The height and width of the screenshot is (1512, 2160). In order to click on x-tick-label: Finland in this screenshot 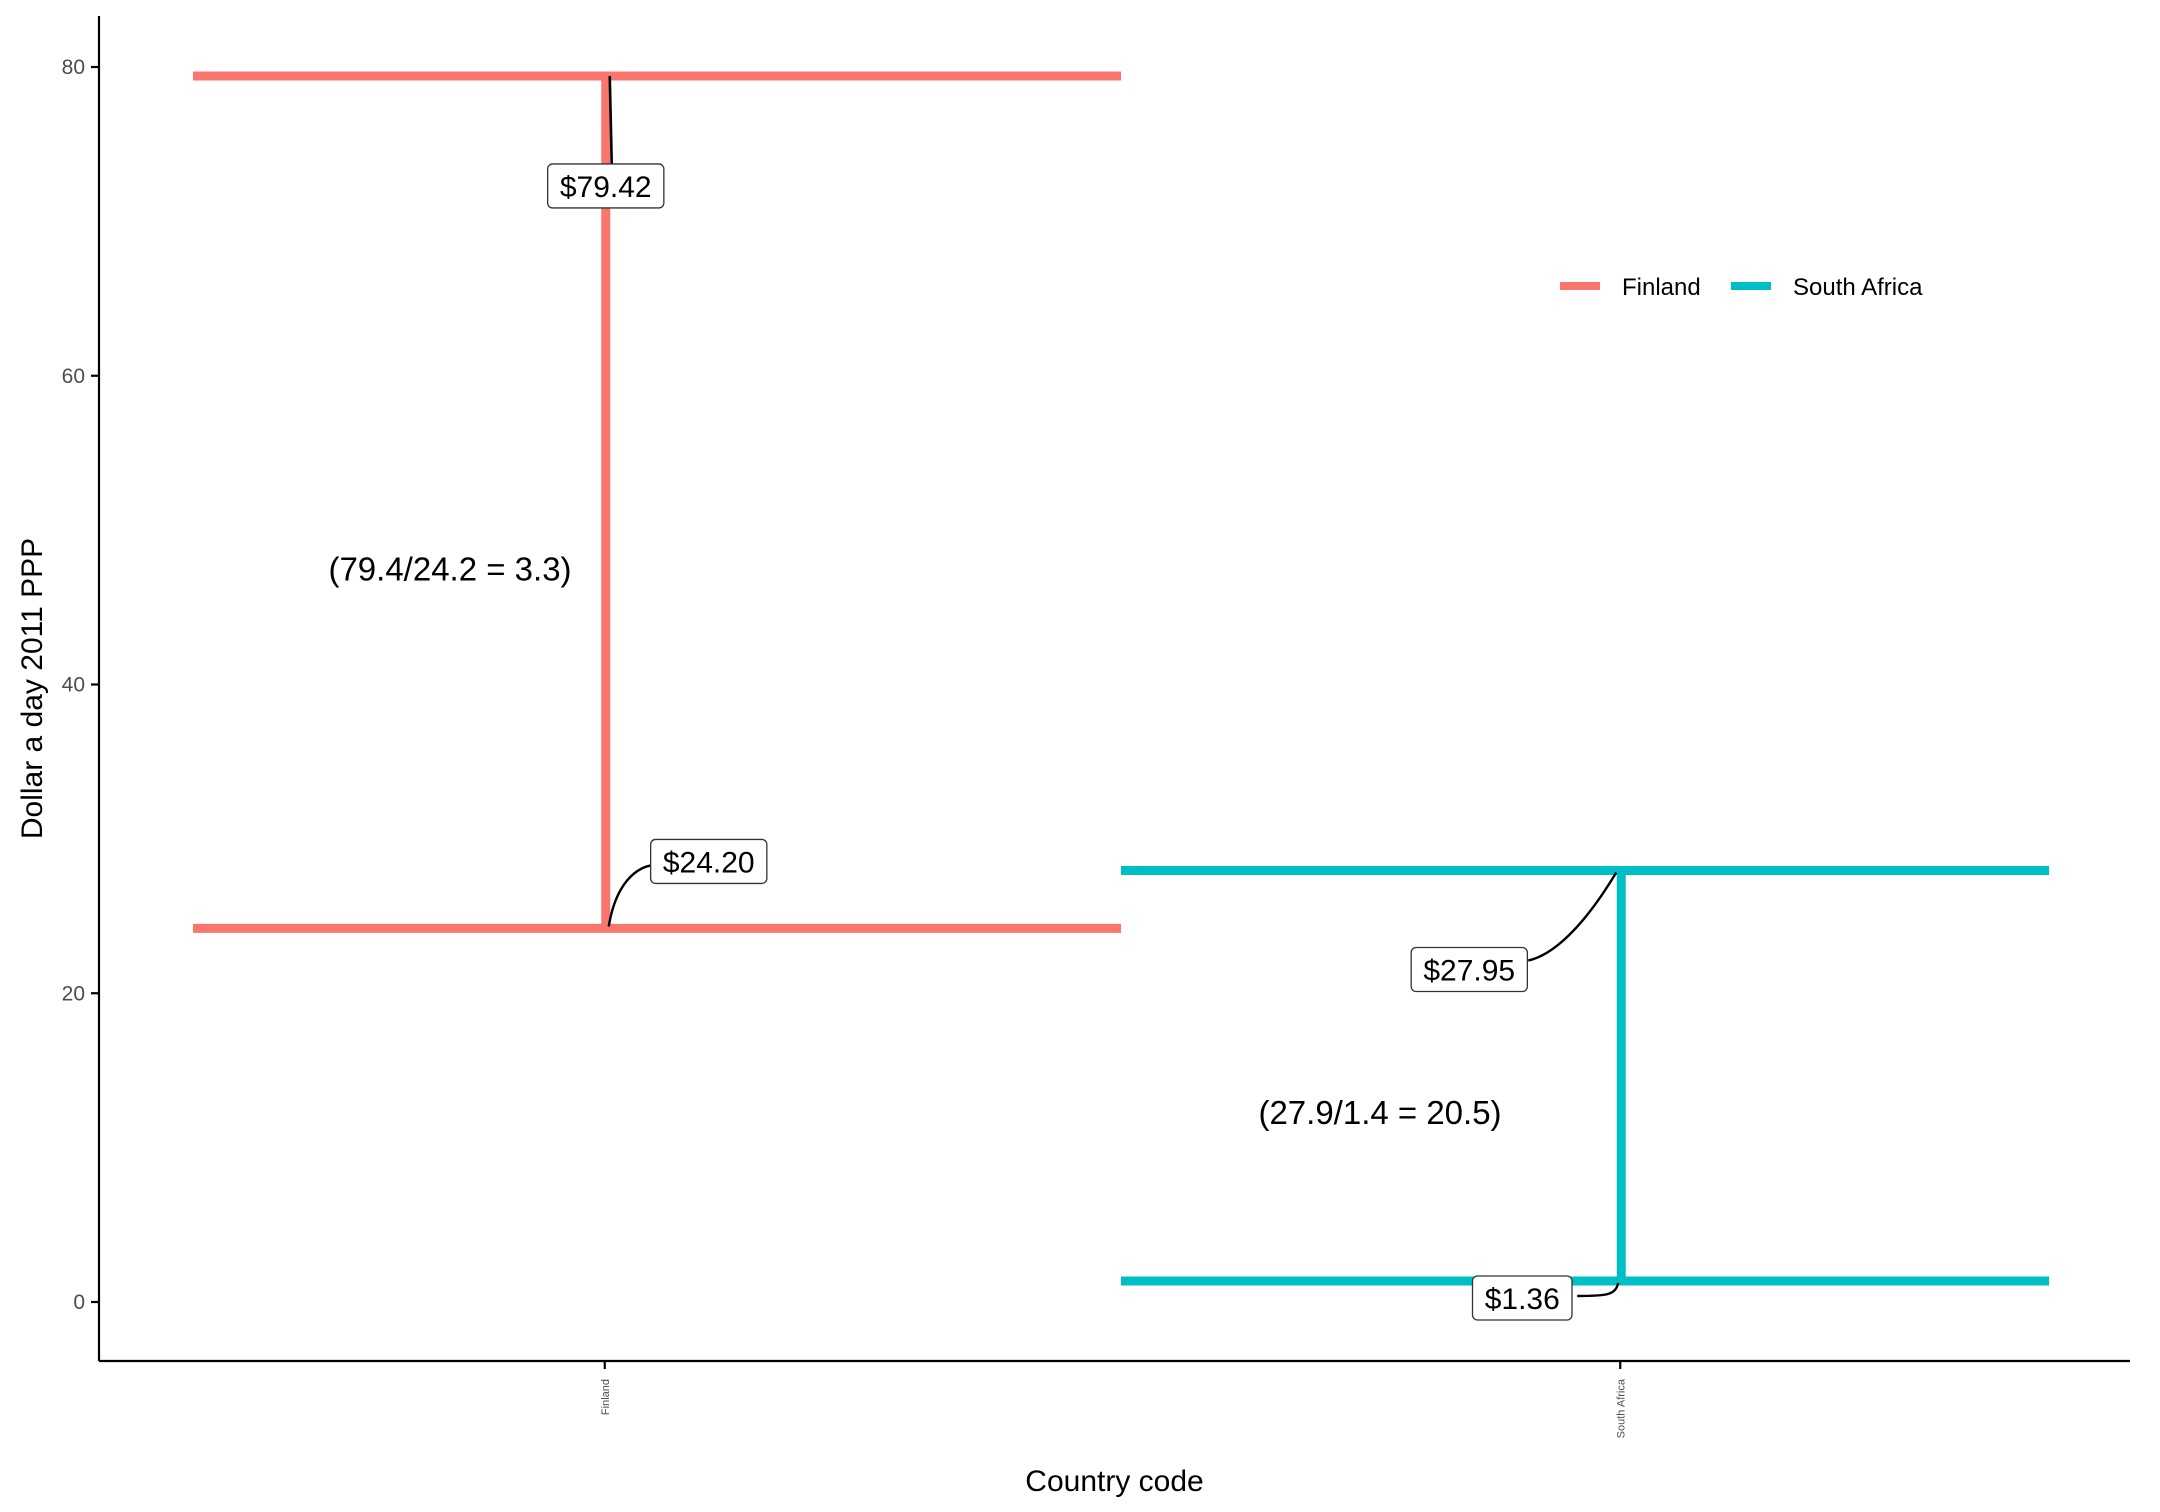, I will do `click(606, 1397)`.